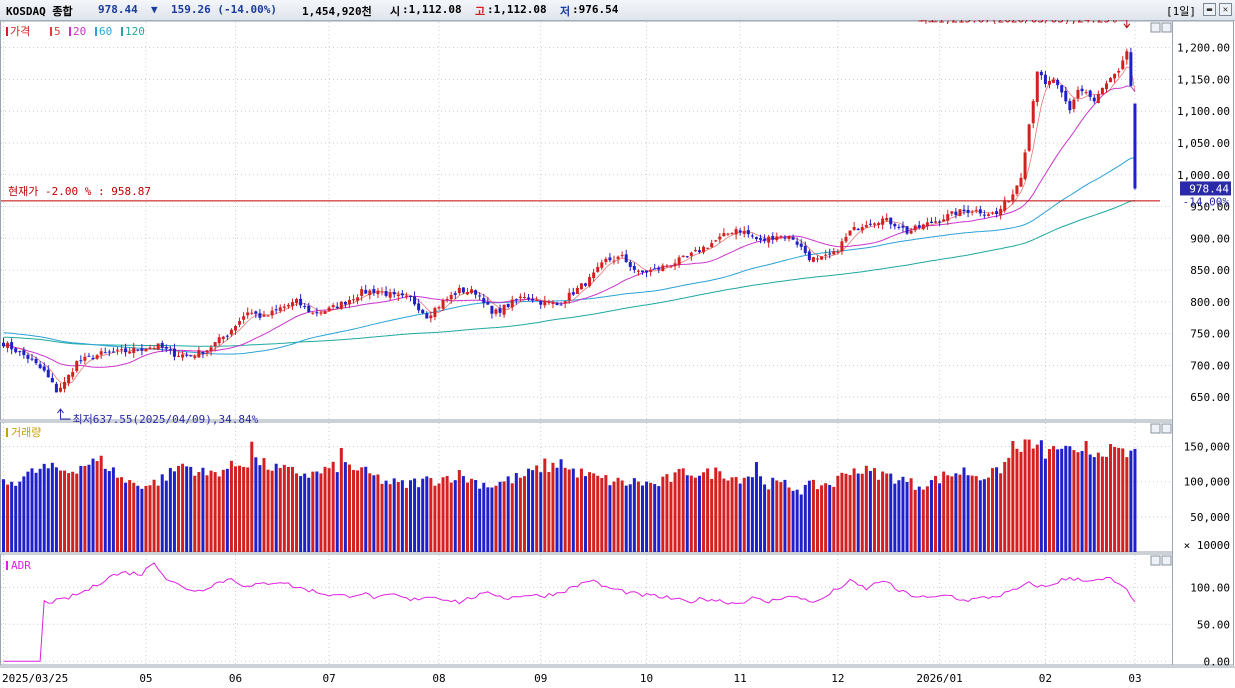 This screenshot has width=1235, height=688. I want to click on minimize-icon: ▬, so click(1209, 9).